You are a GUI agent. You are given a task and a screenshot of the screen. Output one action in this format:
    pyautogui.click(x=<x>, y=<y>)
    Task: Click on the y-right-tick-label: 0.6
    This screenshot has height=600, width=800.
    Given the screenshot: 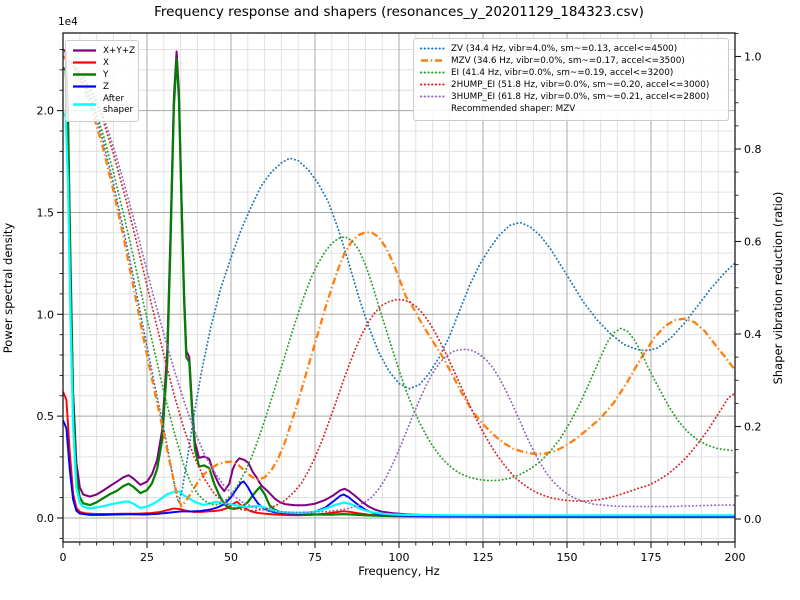 What is the action you would take?
    pyautogui.click(x=753, y=242)
    